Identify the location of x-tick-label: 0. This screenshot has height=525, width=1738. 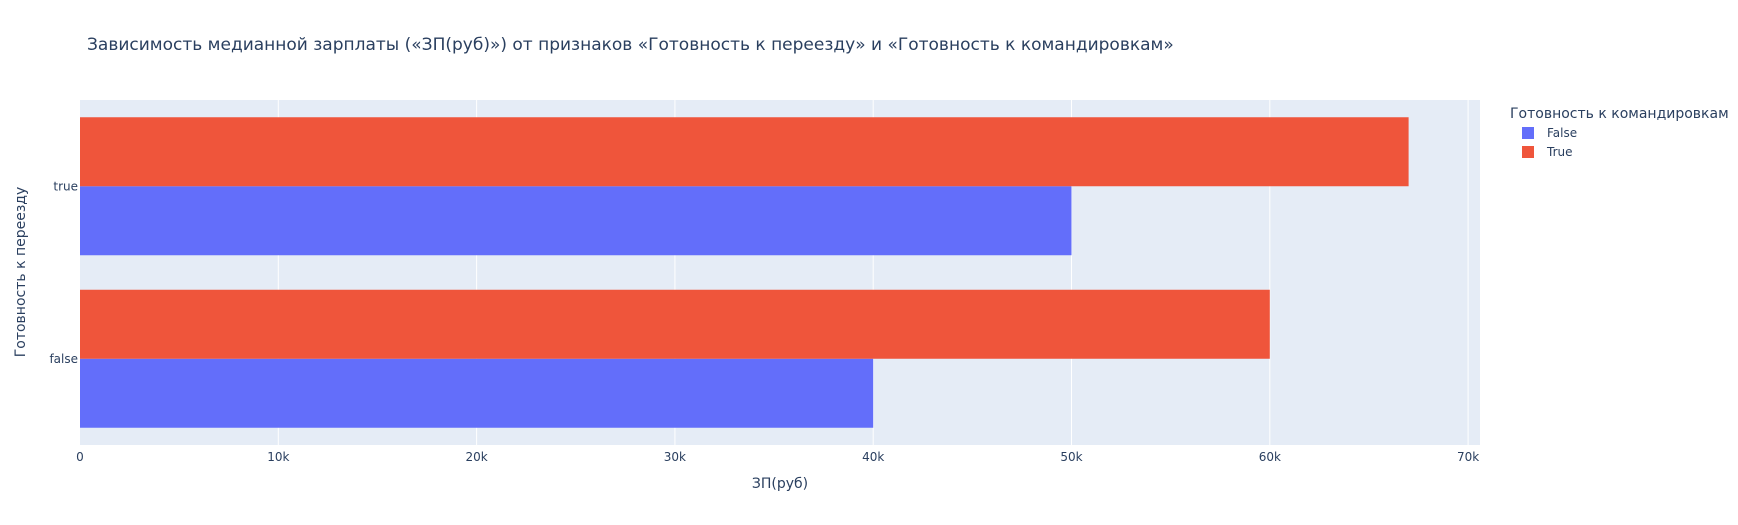
(80, 457).